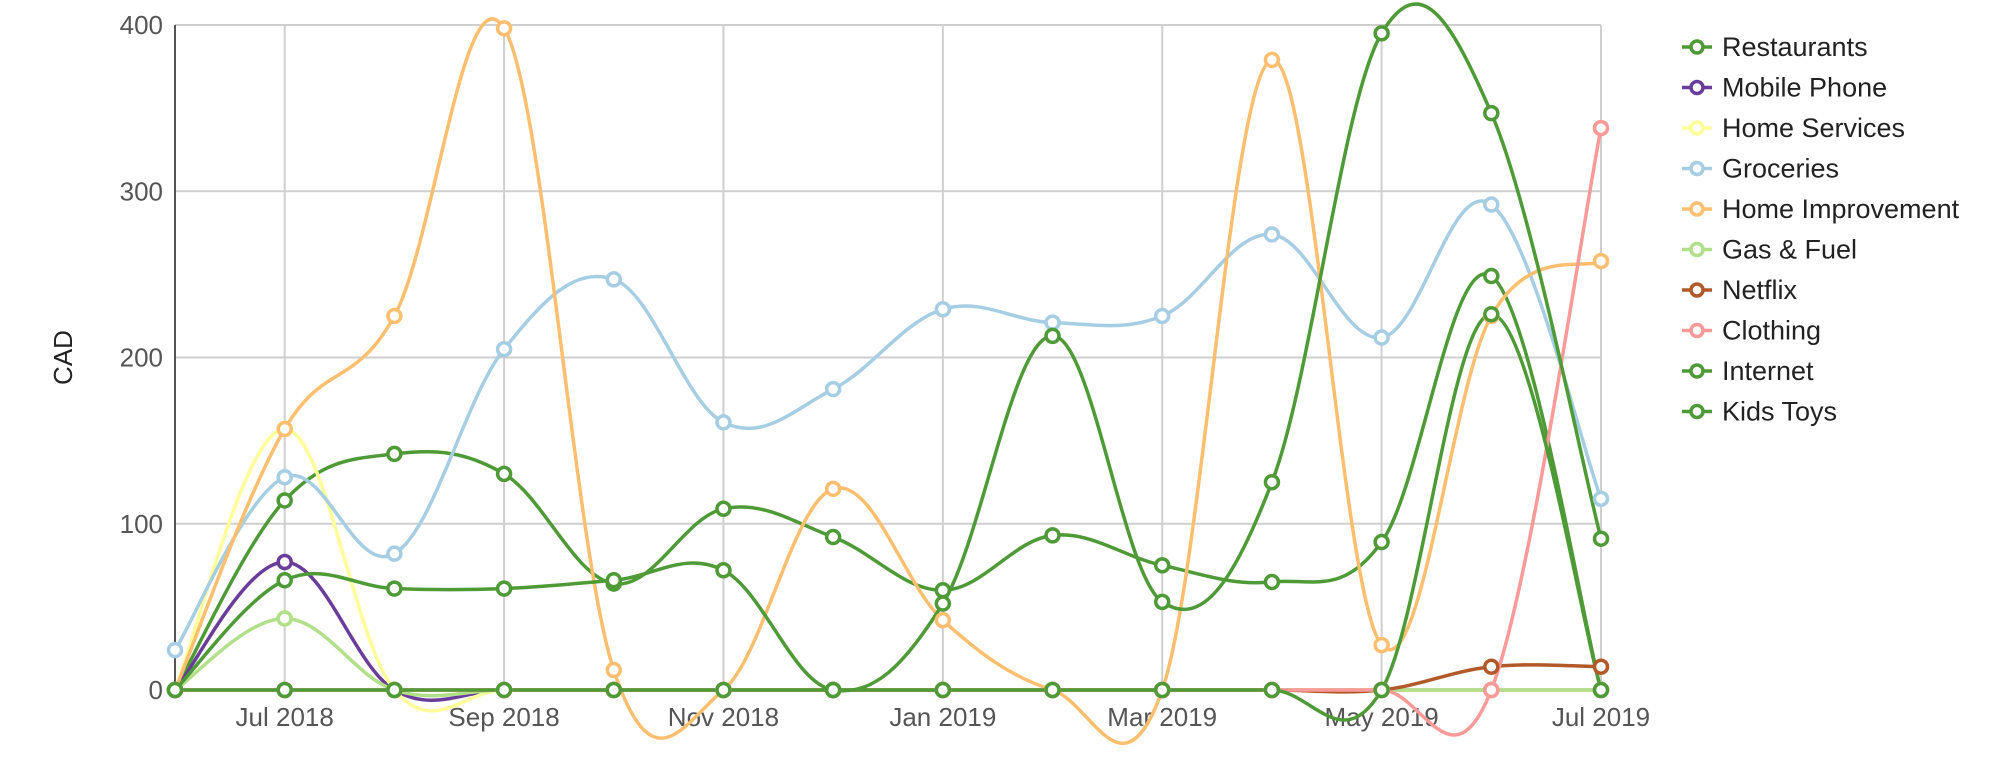 This screenshot has width=1998, height=766. Describe the element at coordinates (1162, 717) in the screenshot. I see `x-tick-label: Mar 2019` at that location.